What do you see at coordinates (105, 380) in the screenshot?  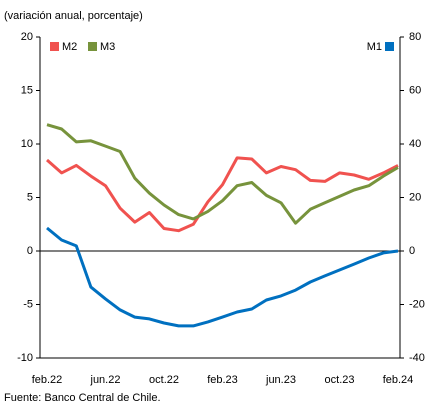 I see `x-tick-label: jun.22` at bounding box center [105, 380].